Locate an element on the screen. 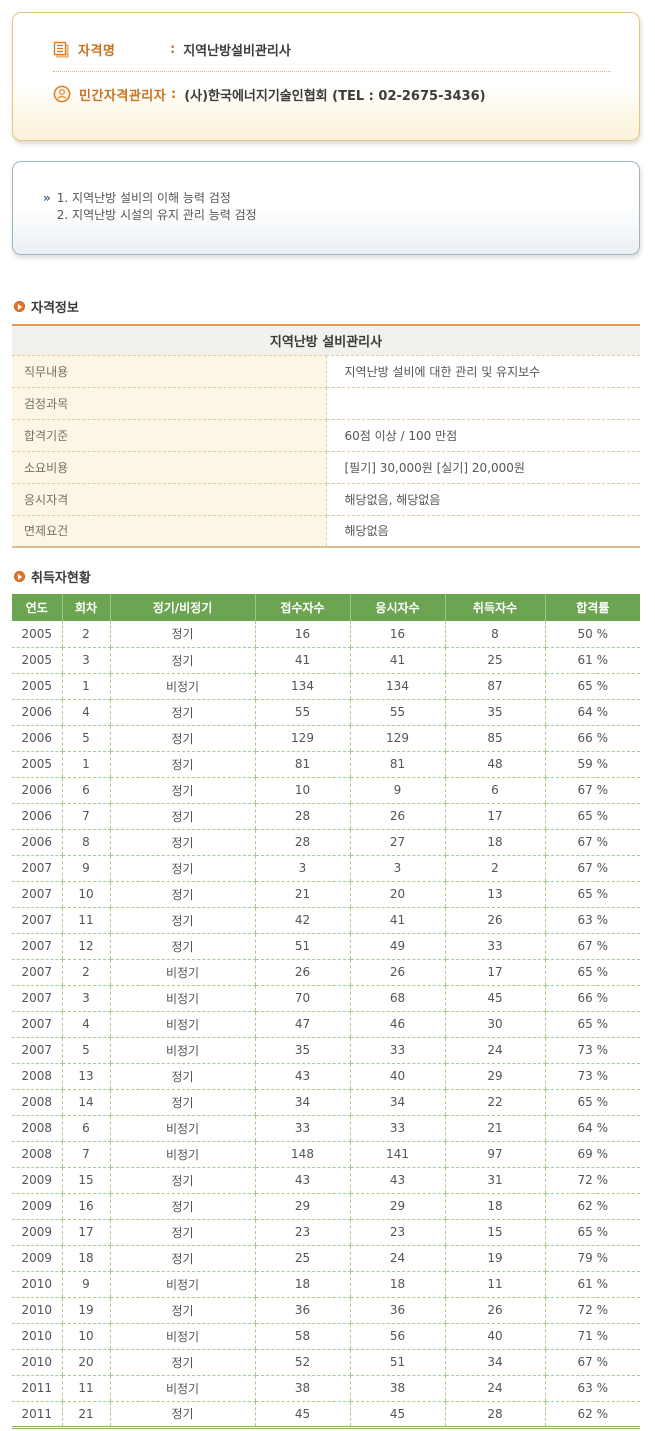  info-row-value: 지역난방 설비에 대한 관리 및 유지보수 is located at coordinates (483, 371).